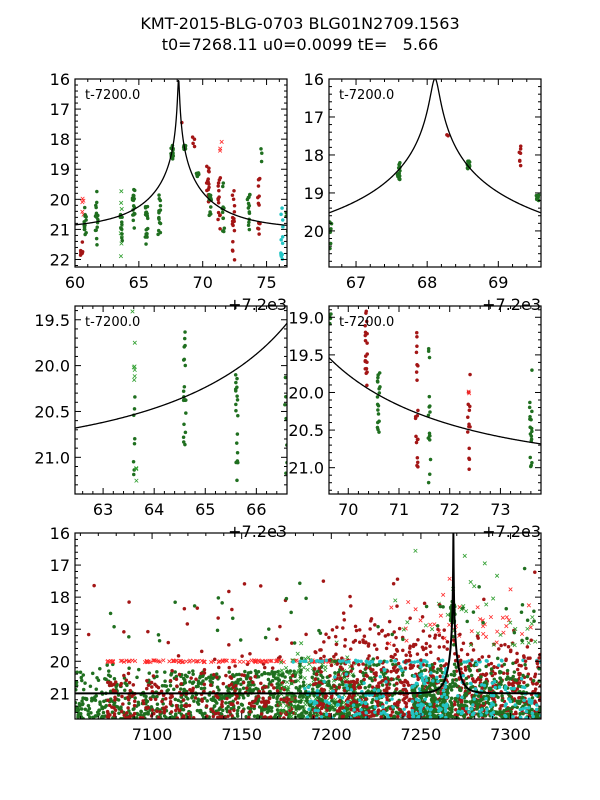 The height and width of the screenshot is (800, 600). What do you see at coordinates (500, 509) in the screenshot?
I see `x-tick-label: 73` at bounding box center [500, 509].